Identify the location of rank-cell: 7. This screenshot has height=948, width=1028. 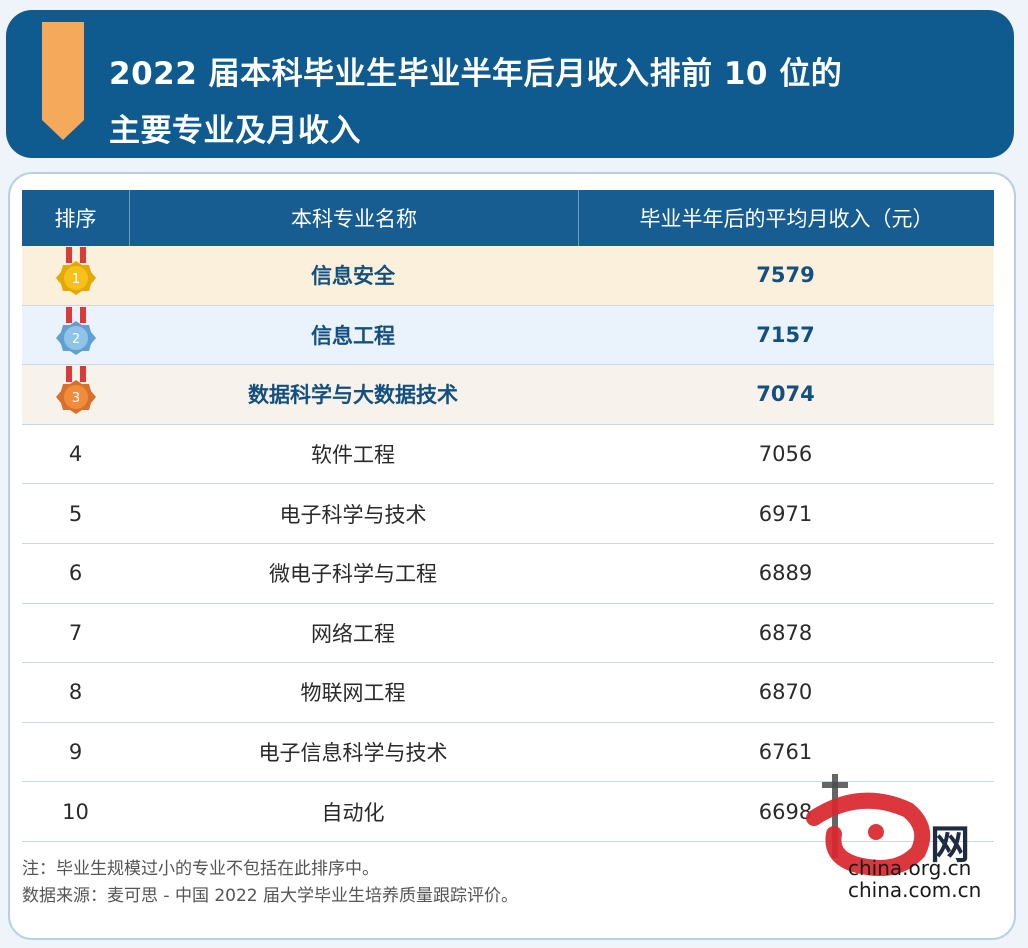
(75, 632).